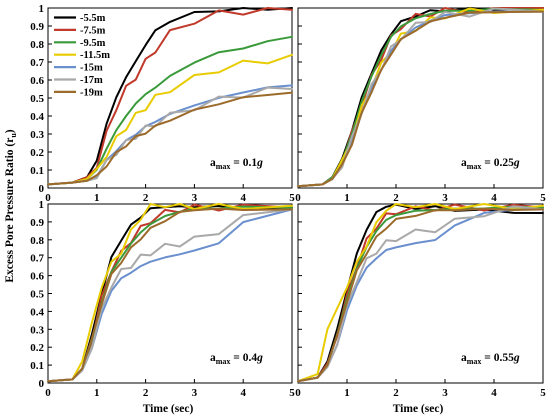 Image resolution: width=550 pixels, height=417 pixels. I want to click on legend: -5.5m-7.5m -9.5m-11.5m -15m-17m-19m, so click(82, 55).